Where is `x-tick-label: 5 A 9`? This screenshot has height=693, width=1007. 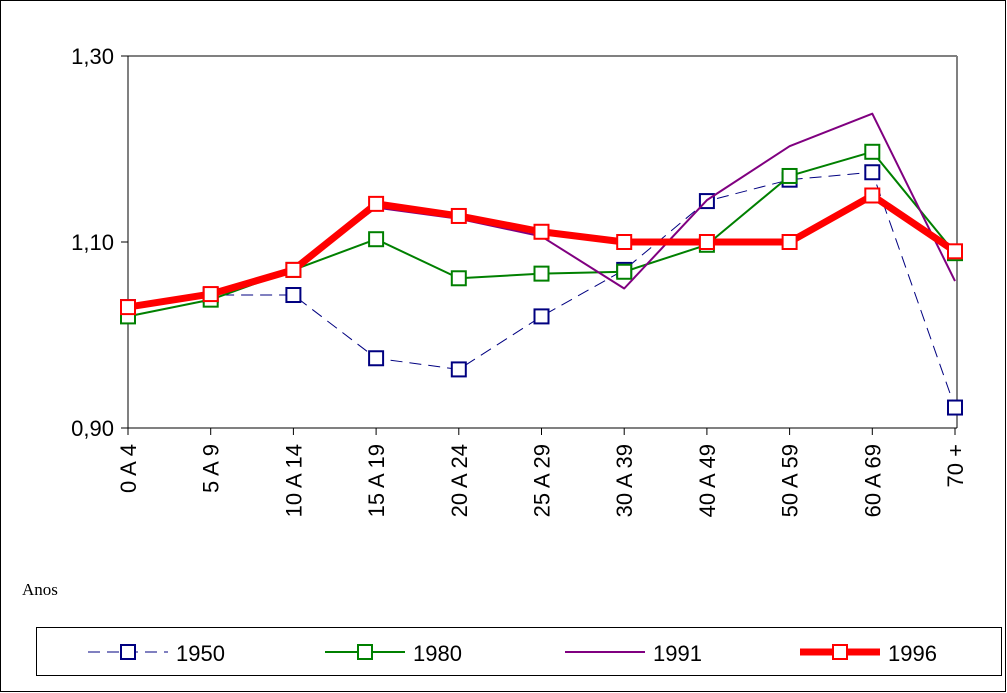
x-tick-label: 5 A 9 is located at coordinates (211, 468).